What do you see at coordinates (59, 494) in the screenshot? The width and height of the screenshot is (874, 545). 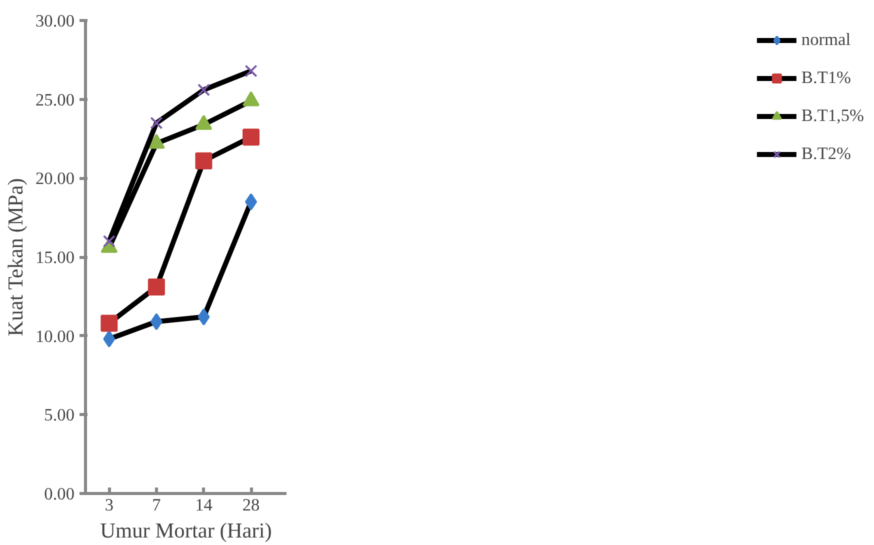 I see `y-tick-label: 0.00` at bounding box center [59, 494].